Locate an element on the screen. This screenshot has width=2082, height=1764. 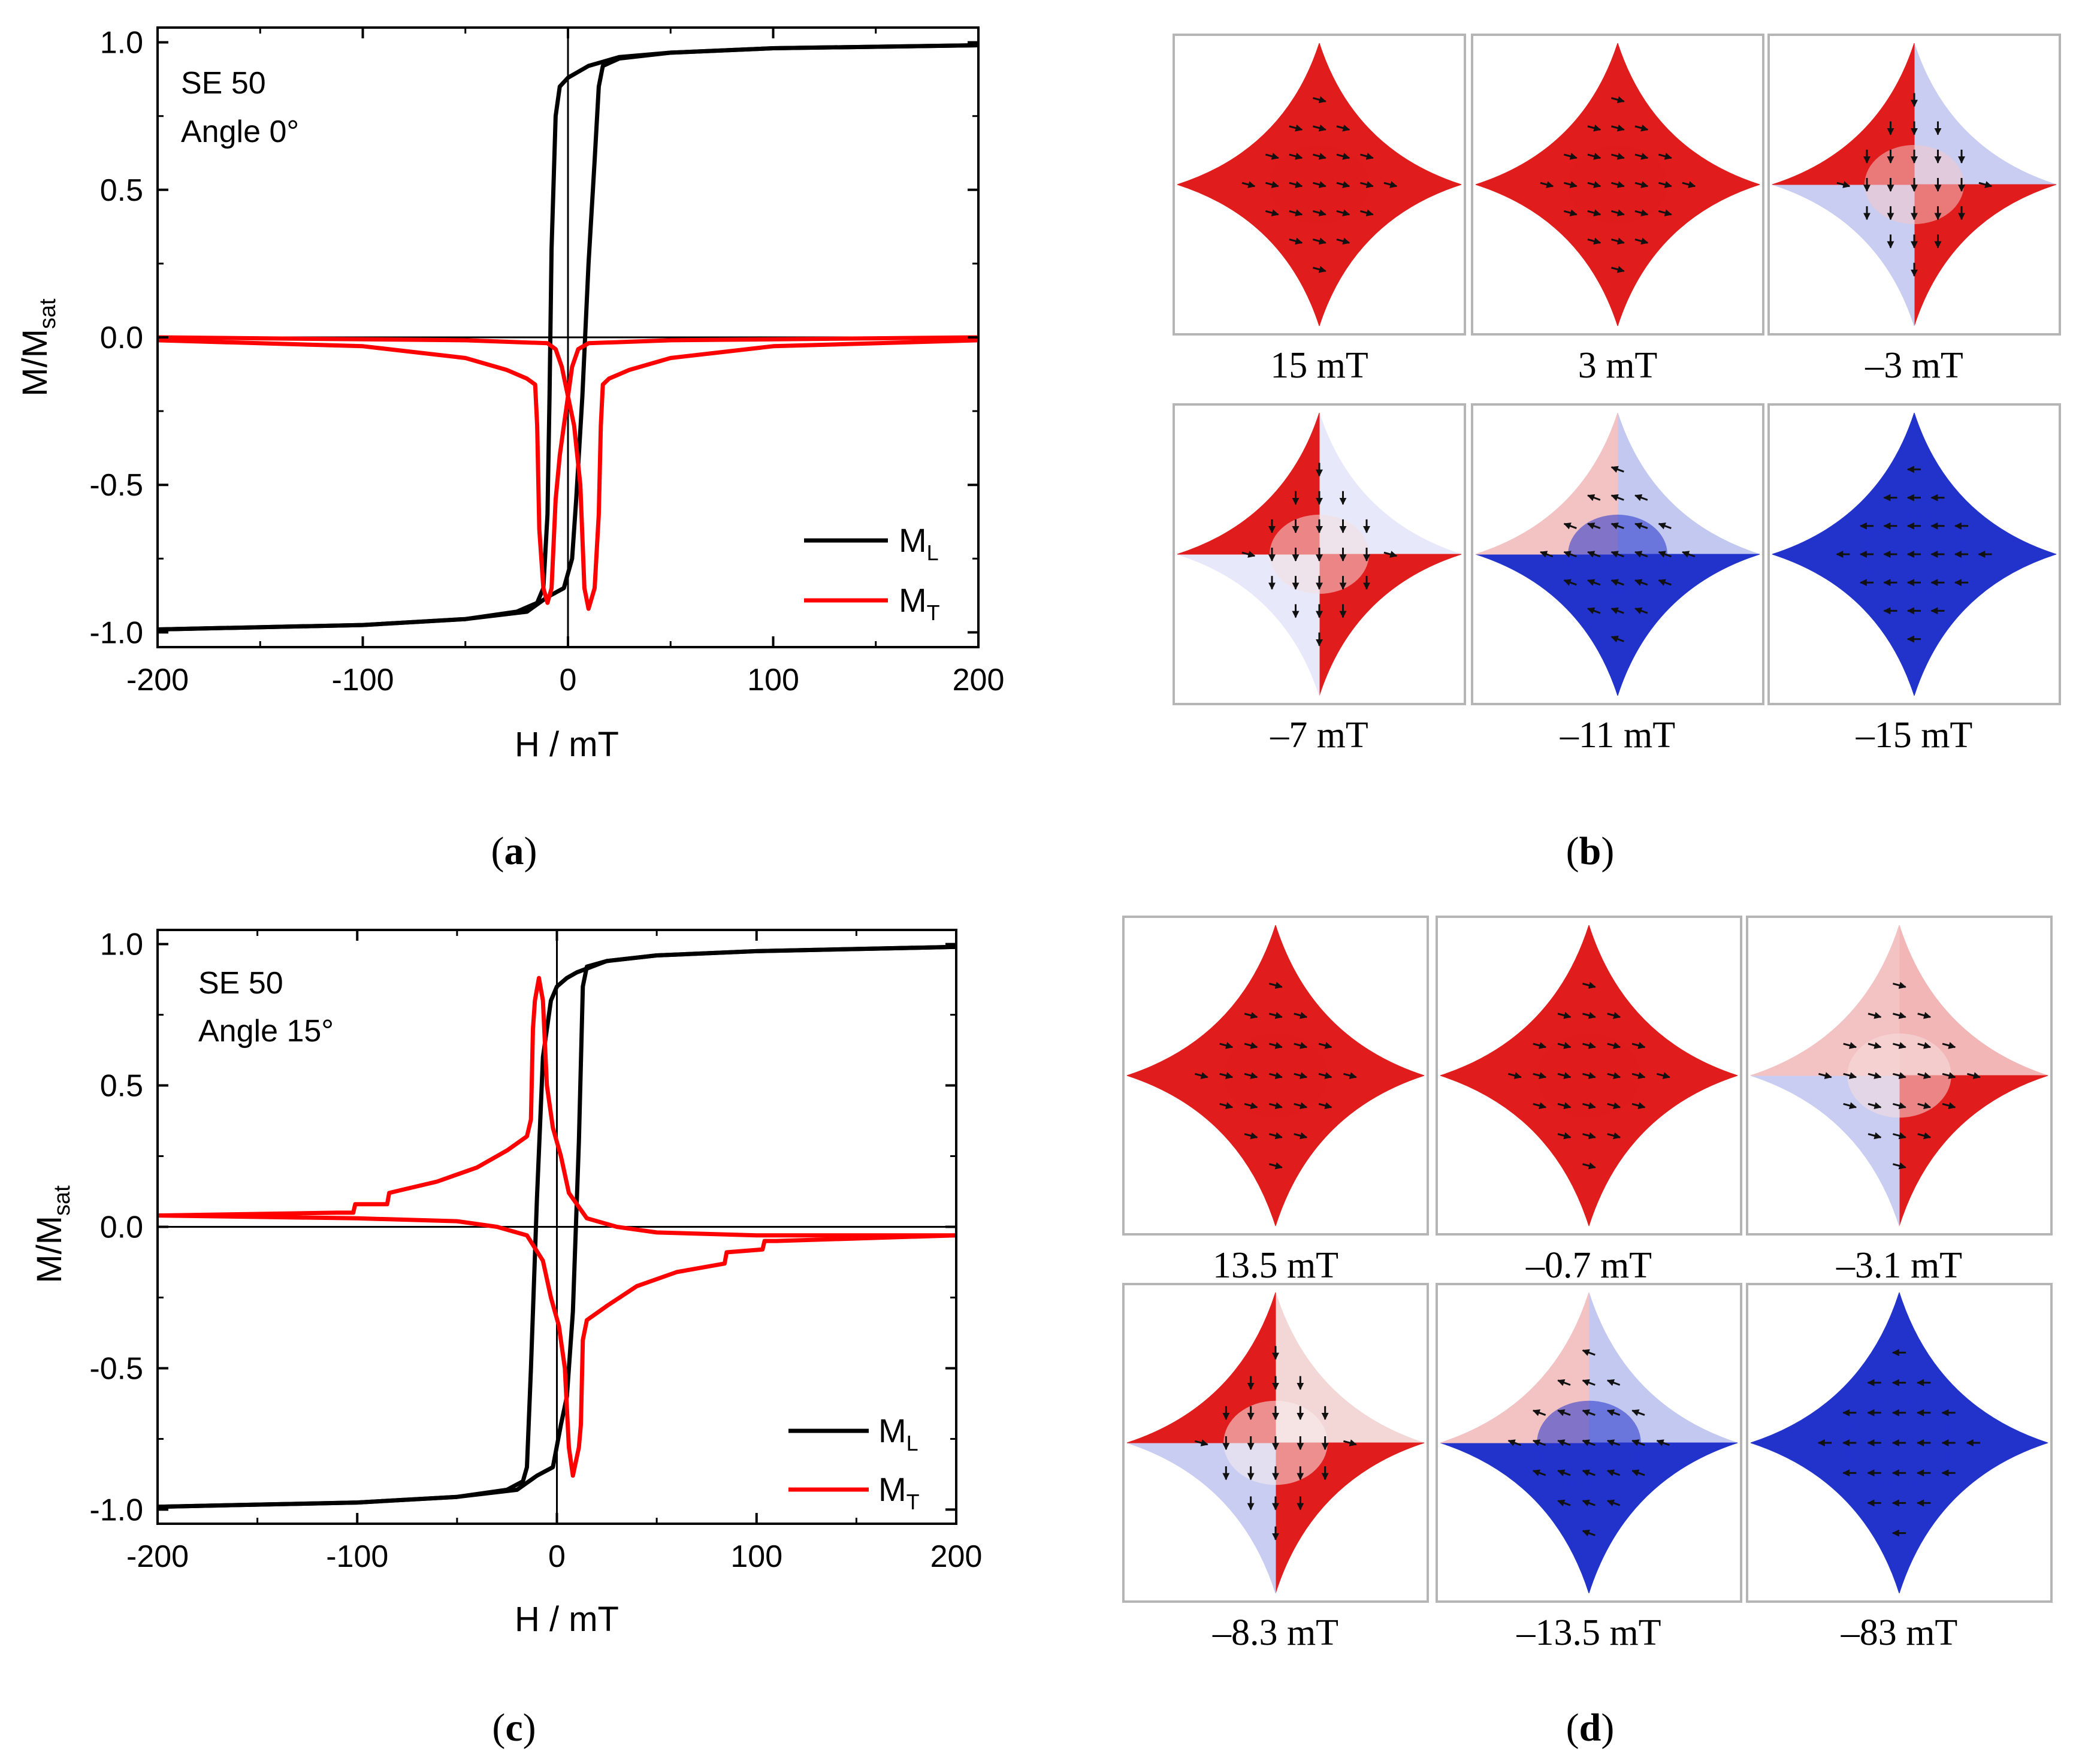
panel-label-d: (d) is located at coordinates (1590, 1728).